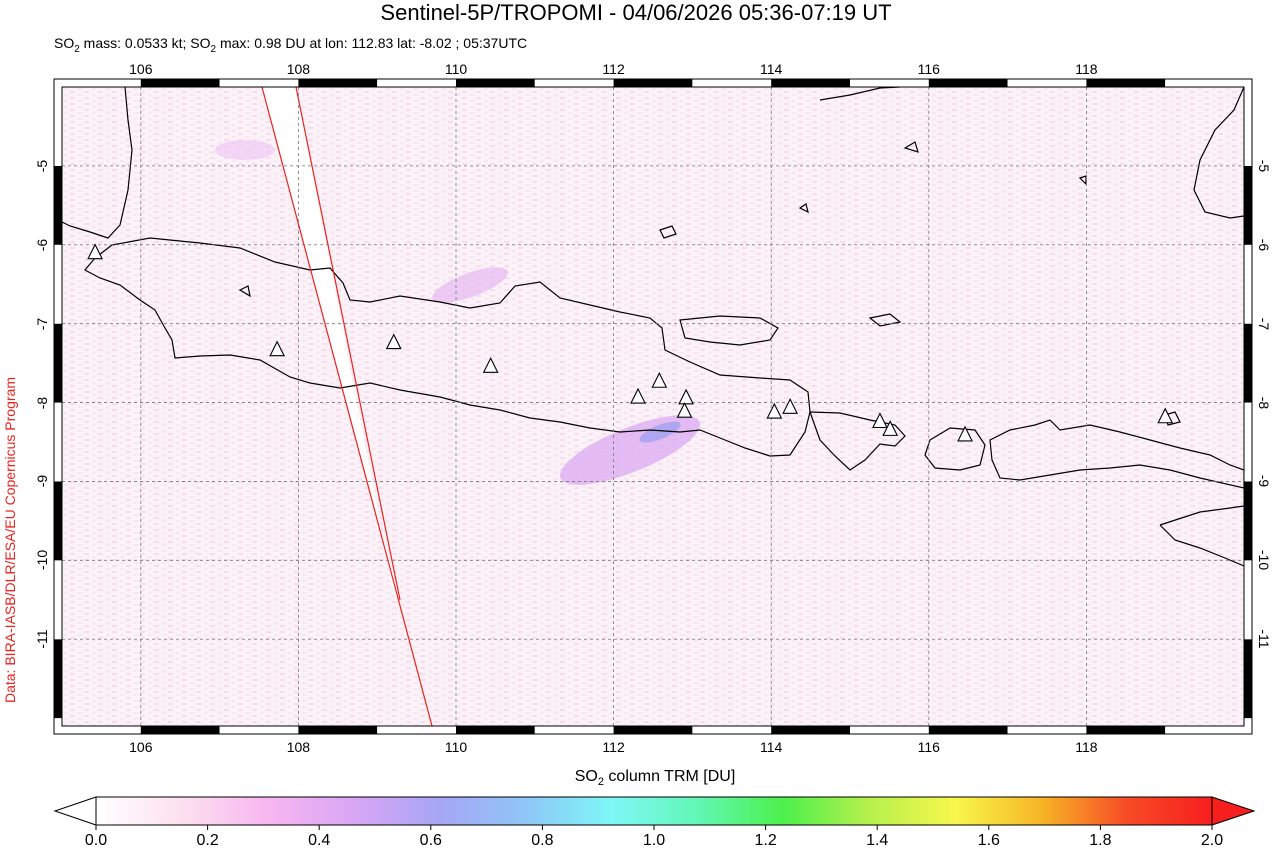  What do you see at coordinates (77, 49) in the screenshot?
I see `subtitle-sub-a: 2` at bounding box center [77, 49].